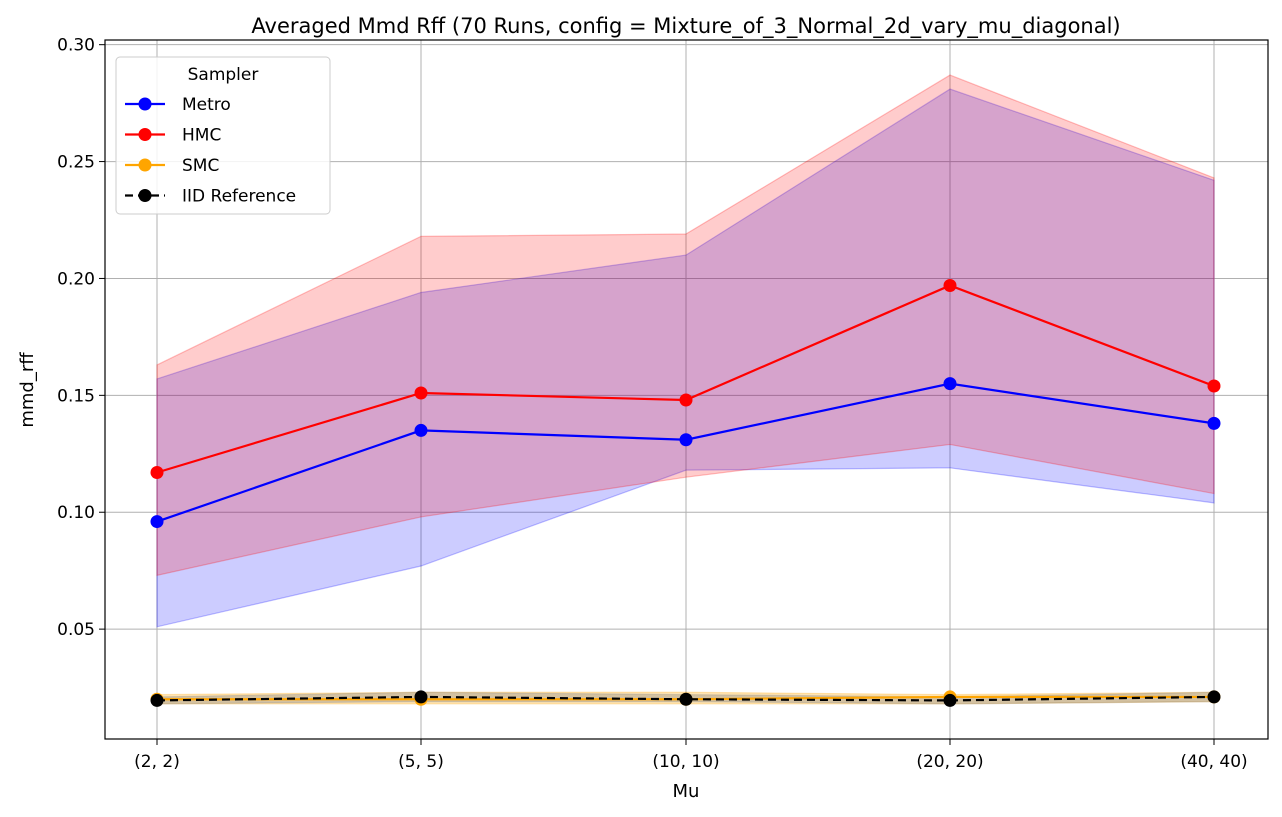  I want to click on legend-item-iid-reference: IID Reference, so click(210, 197).